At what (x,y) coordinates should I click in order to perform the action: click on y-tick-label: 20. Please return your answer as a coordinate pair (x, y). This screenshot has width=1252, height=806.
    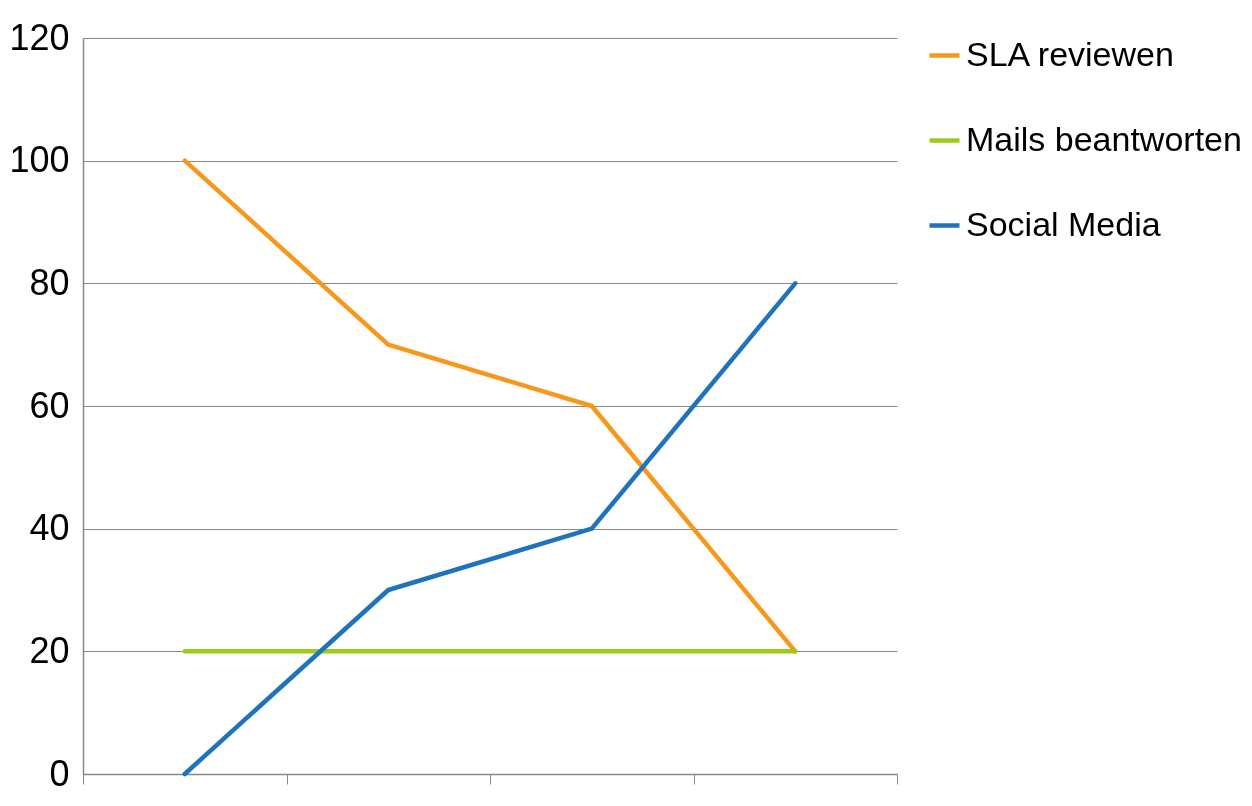
    Looking at the image, I should click on (49, 650).